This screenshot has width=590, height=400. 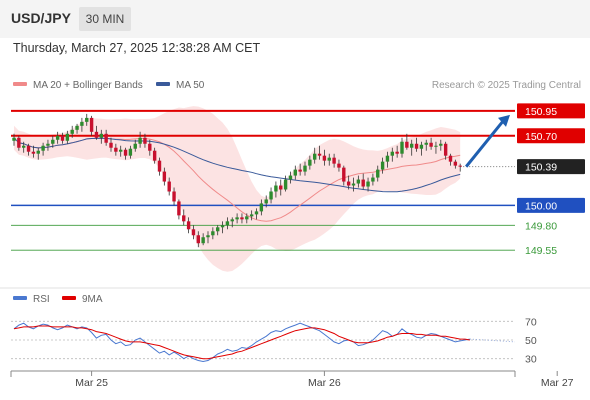 I want to click on legend-rsi: RSI, so click(x=31, y=299).